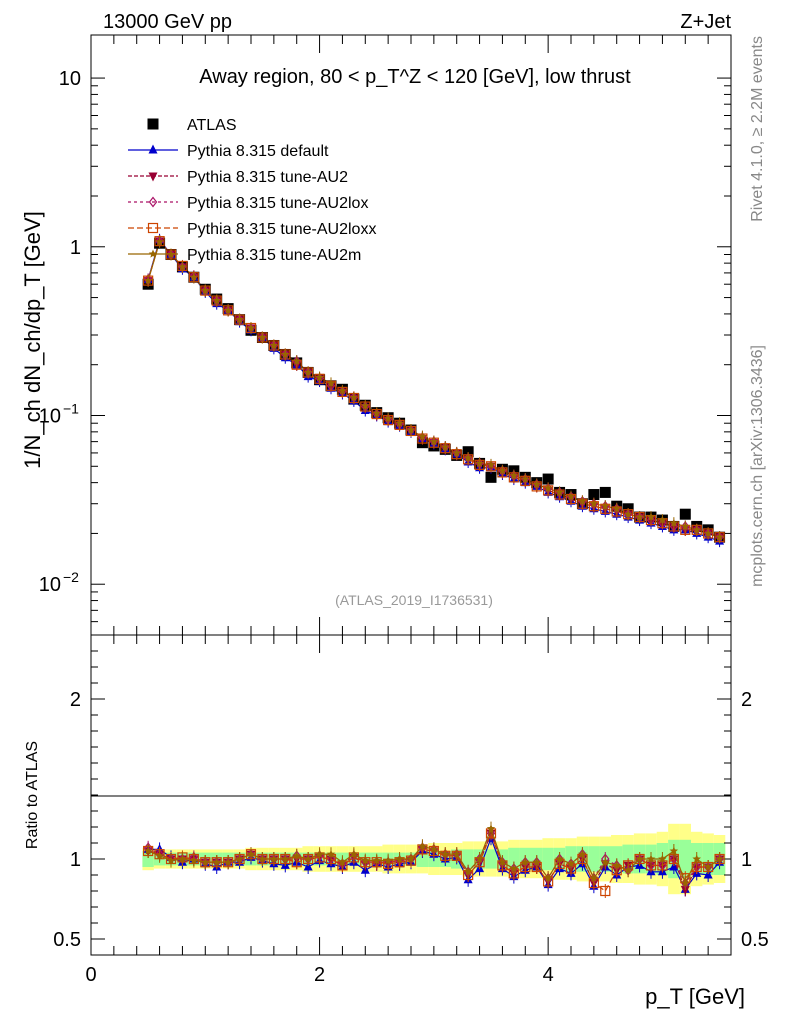 This screenshot has width=786, height=1024. Describe the element at coordinates (71, 408) in the screenshot. I see `y-tick-label-exp: −1` at that location.